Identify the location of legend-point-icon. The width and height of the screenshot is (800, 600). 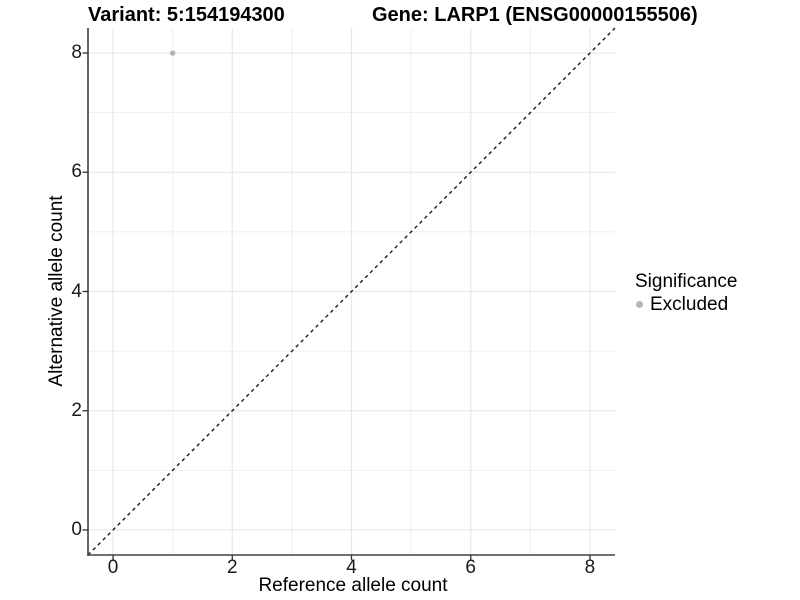
(639, 304).